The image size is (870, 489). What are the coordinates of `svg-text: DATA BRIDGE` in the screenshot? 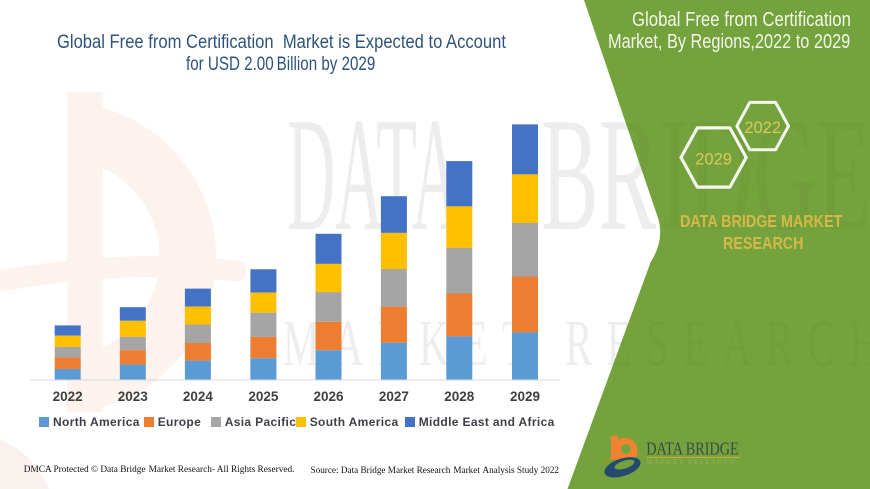 It's located at (692, 449).